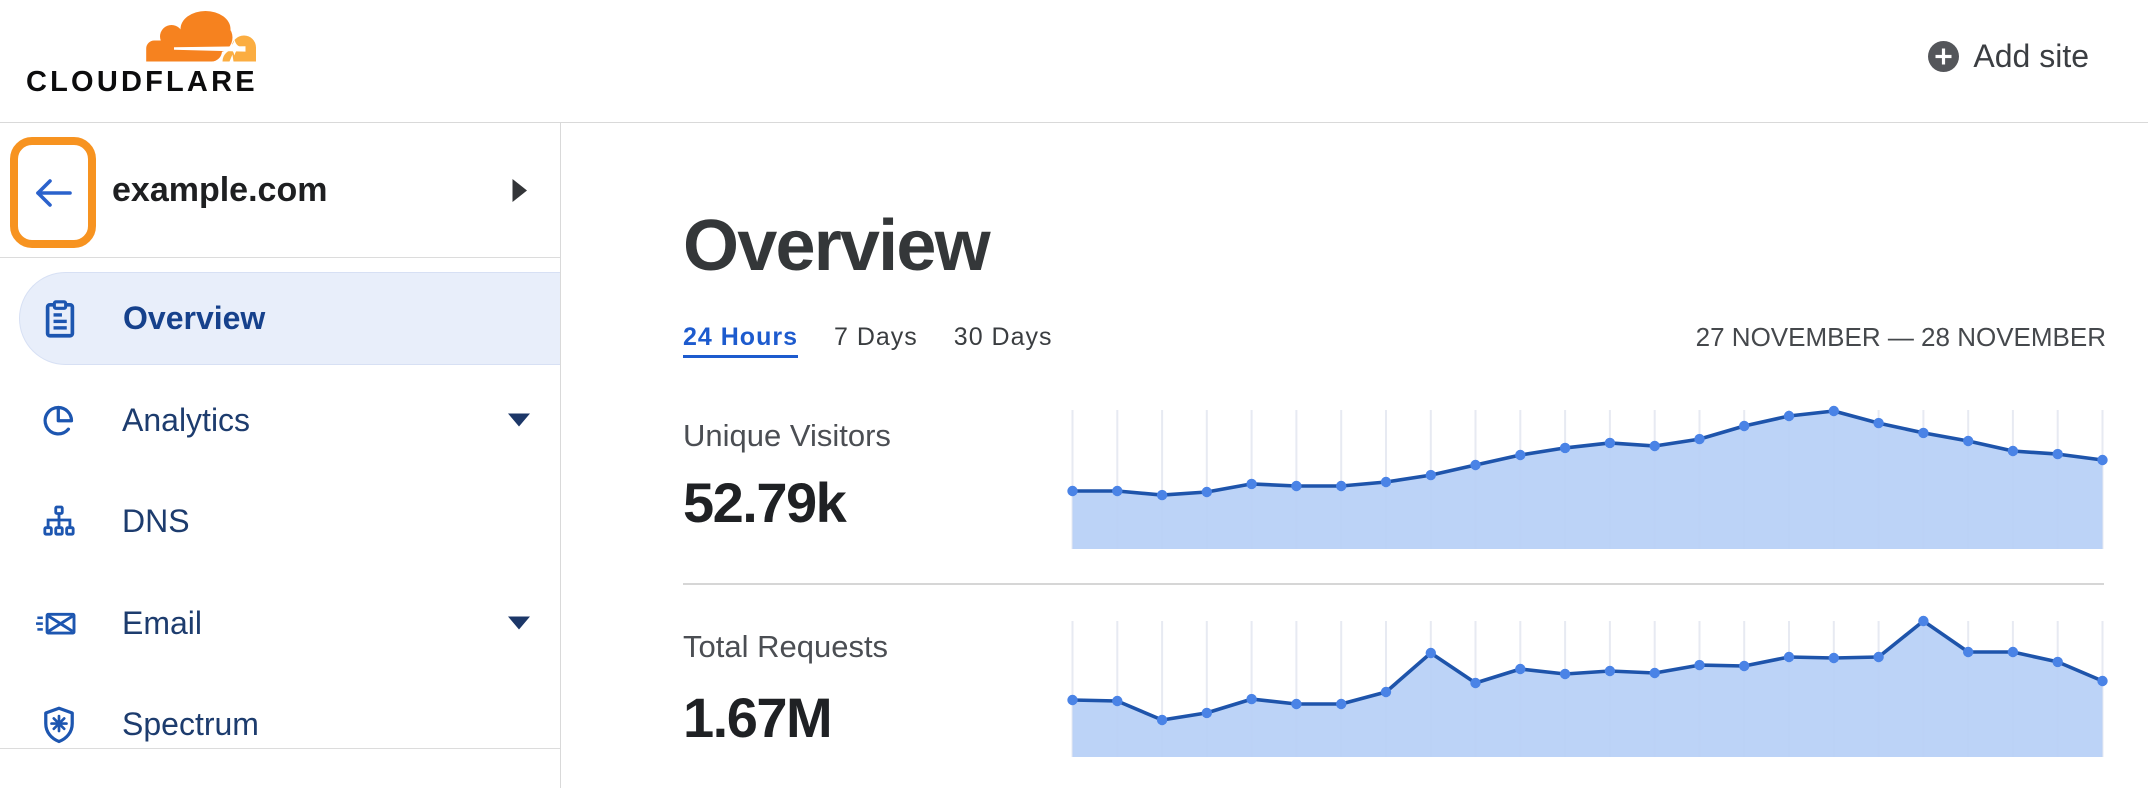 The width and height of the screenshot is (2148, 788). I want to click on plus-circle-icon, so click(1944, 56).